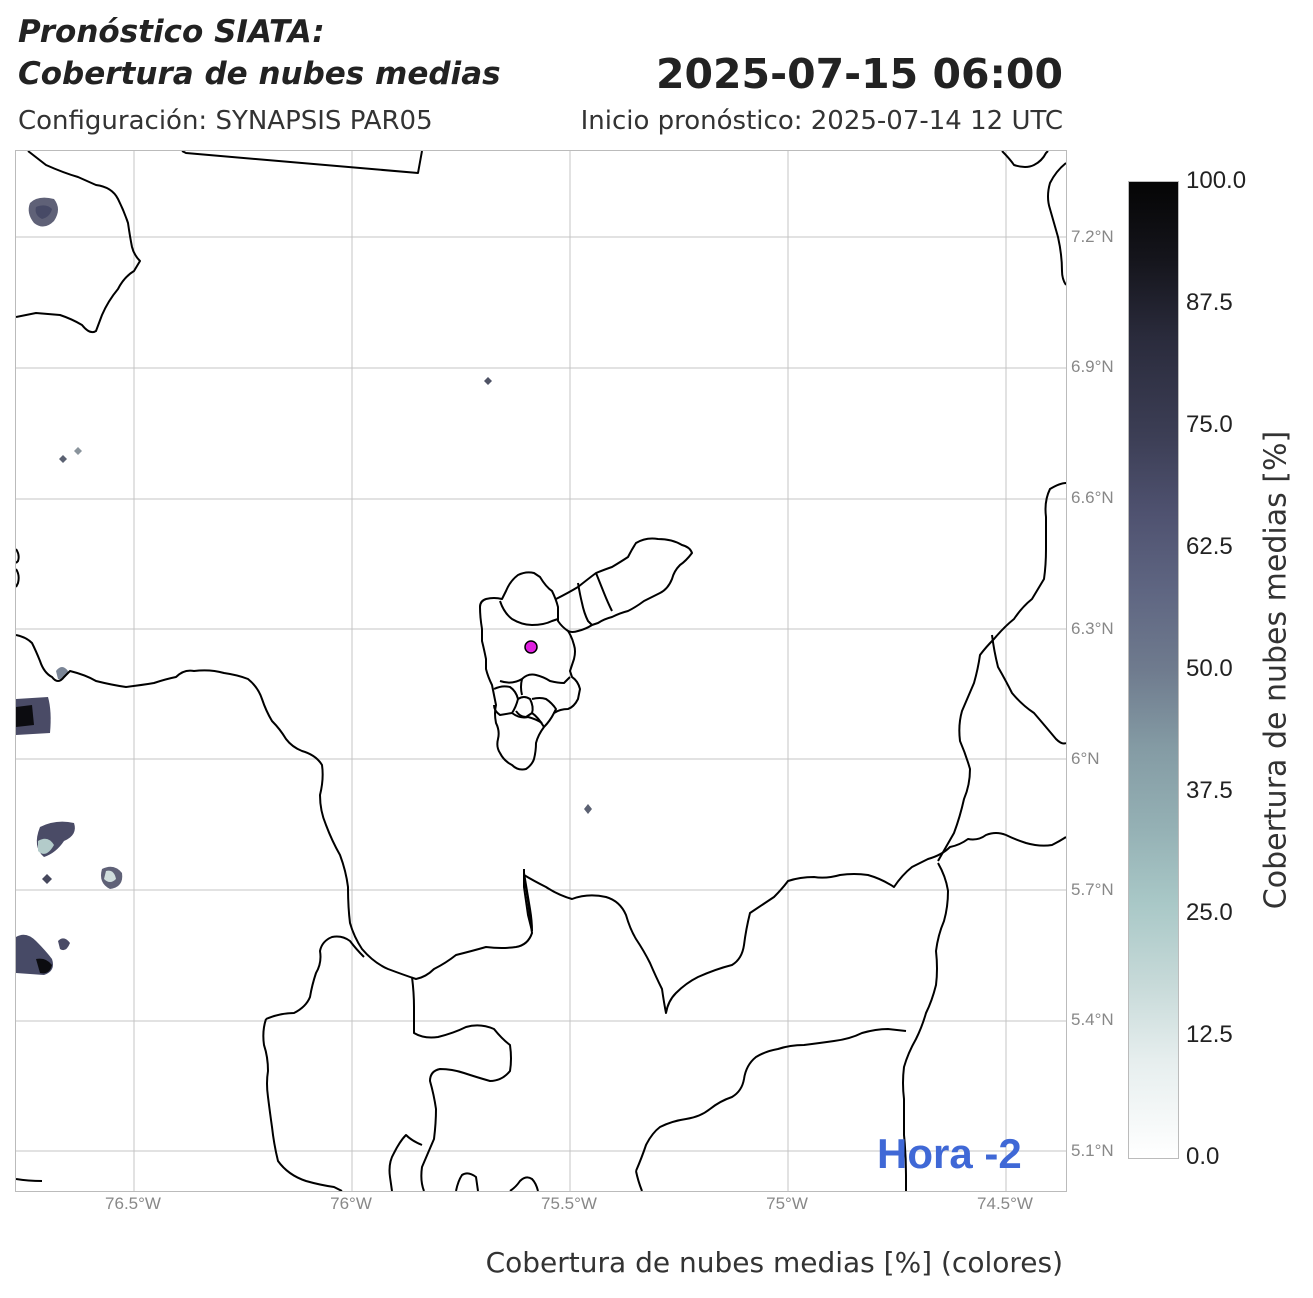 The image size is (1313, 1298). What do you see at coordinates (259, 74) in the screenshot?
I see `title-line-2: Cobertura de nubes medias` at bounding box center [259, 74].